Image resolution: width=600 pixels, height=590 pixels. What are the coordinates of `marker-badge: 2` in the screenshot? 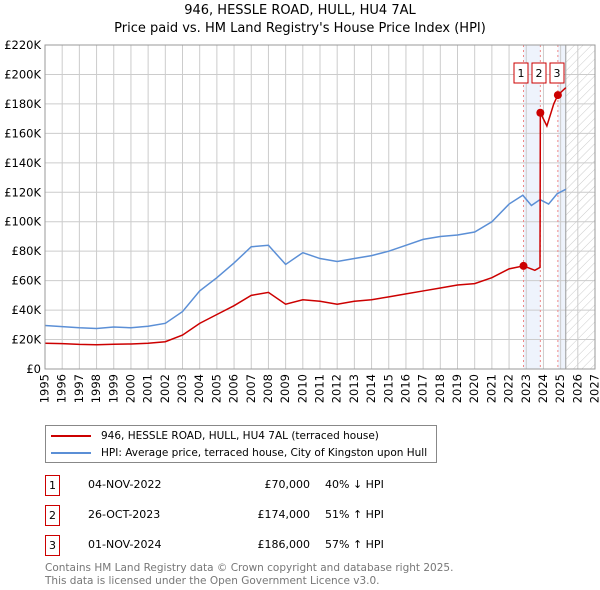 It's located at (52, 515).